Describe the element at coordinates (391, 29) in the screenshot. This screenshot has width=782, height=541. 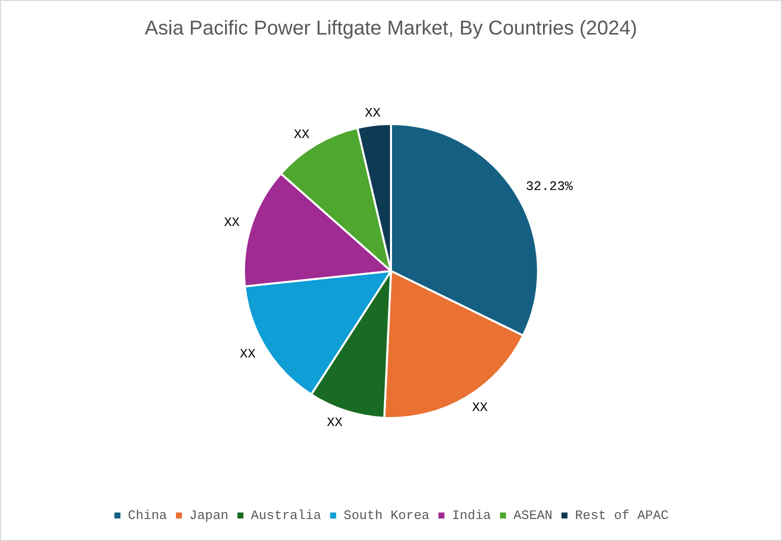
I see `chart-title: Asia Pacific Power Liftgate Market, By Countries (2024)` at that location.